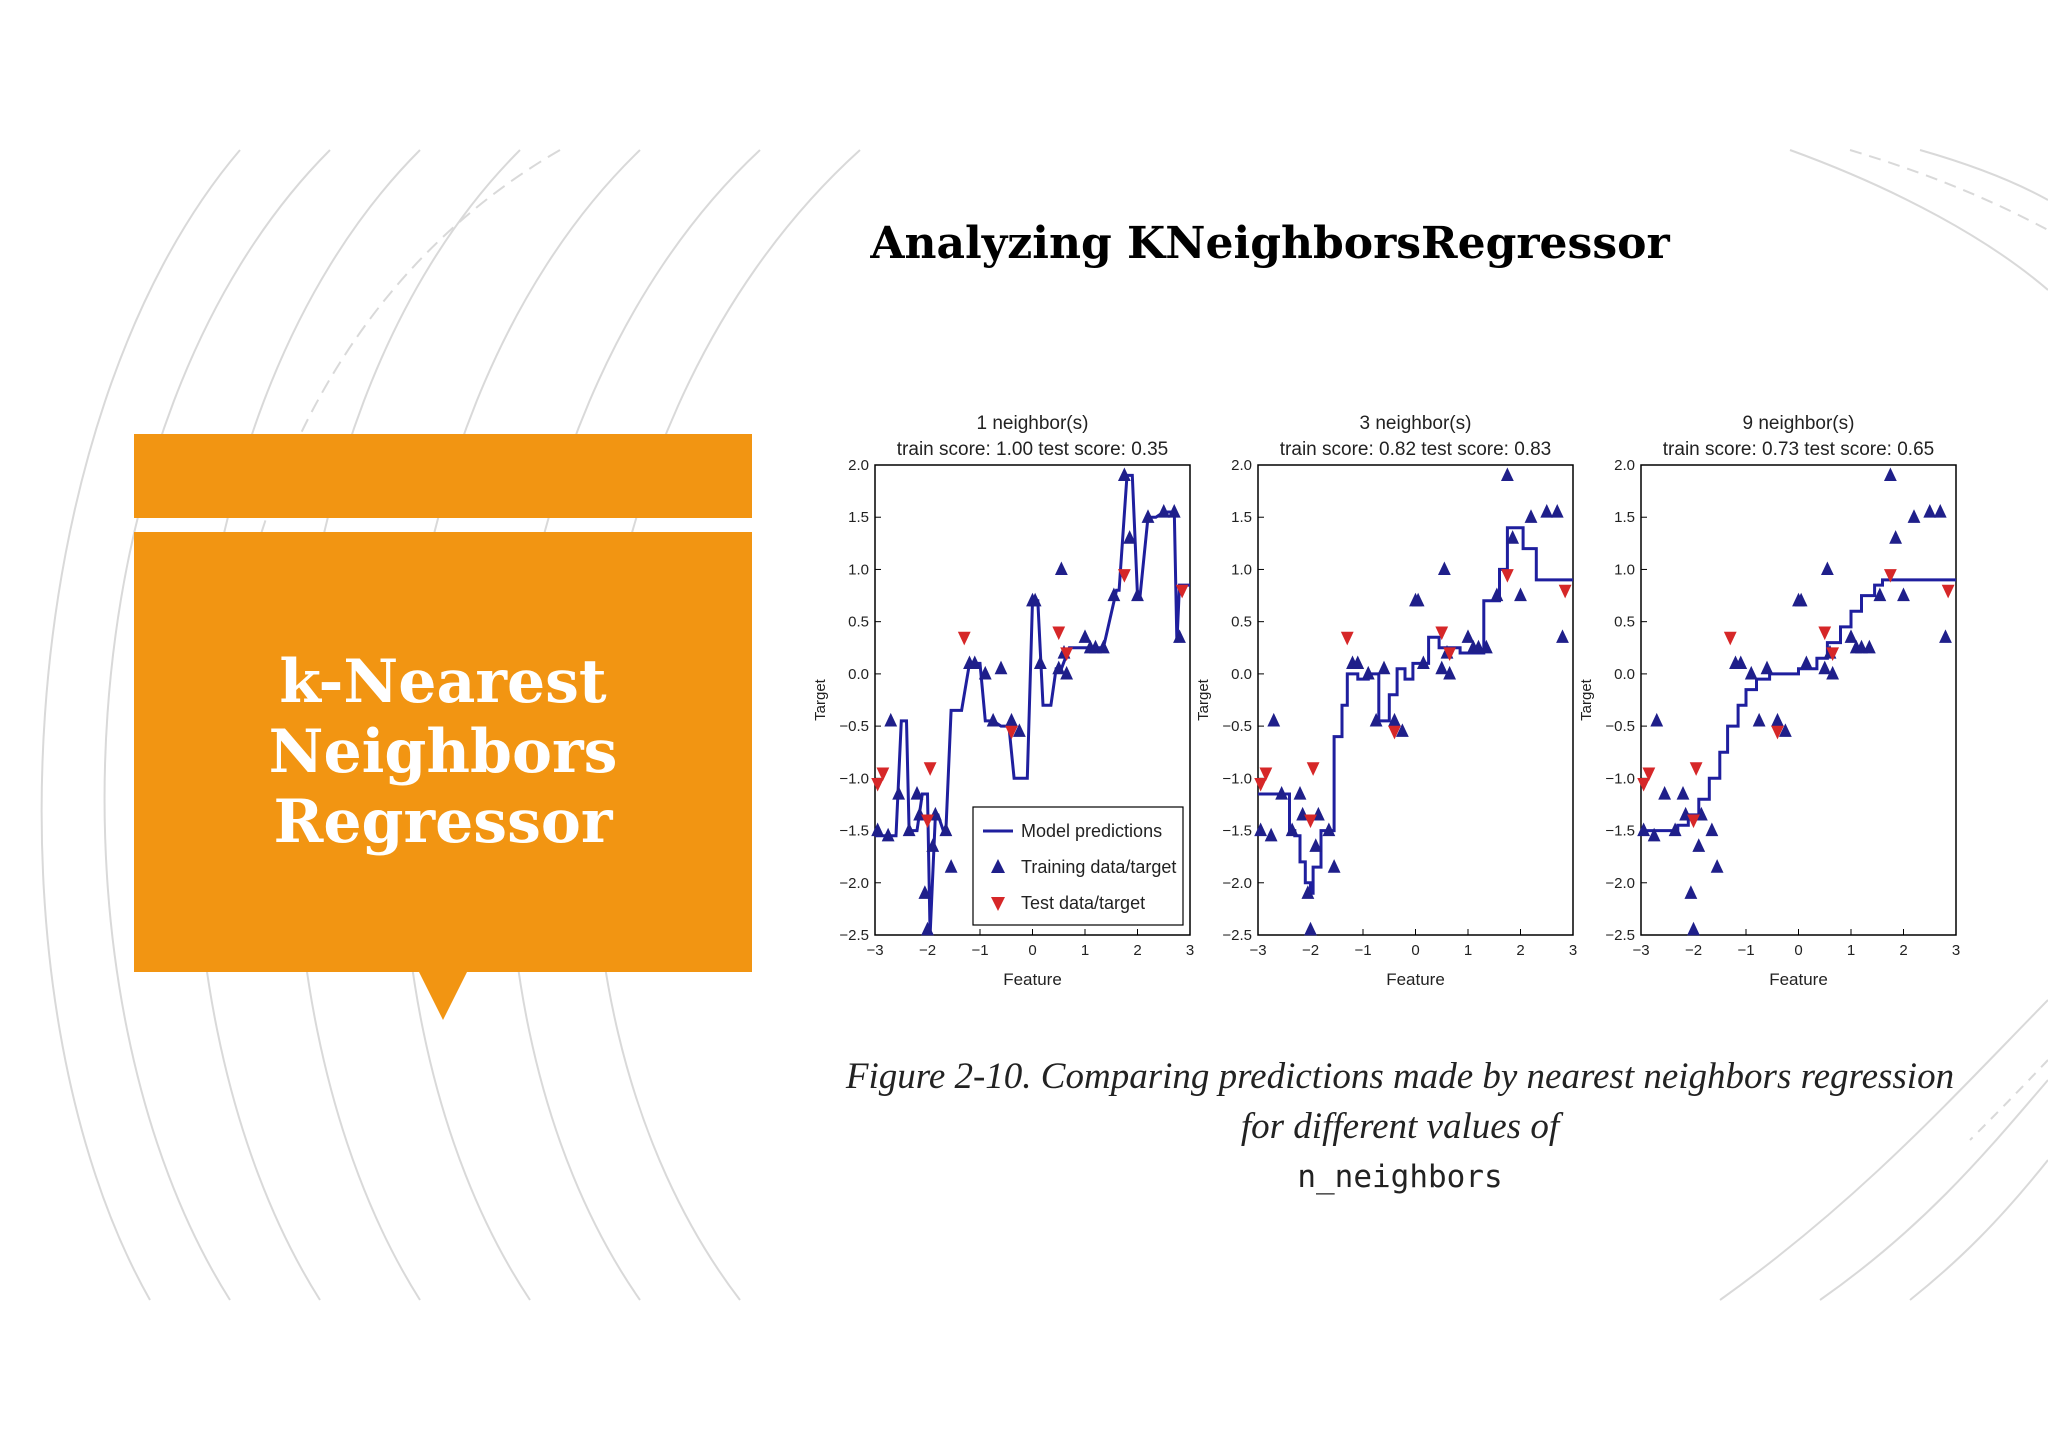 The image size is (2048, 1448). Describe the element at coordinates (1620, 726) in the screenshot. I see `y-tick-label: −0.5` at that location.